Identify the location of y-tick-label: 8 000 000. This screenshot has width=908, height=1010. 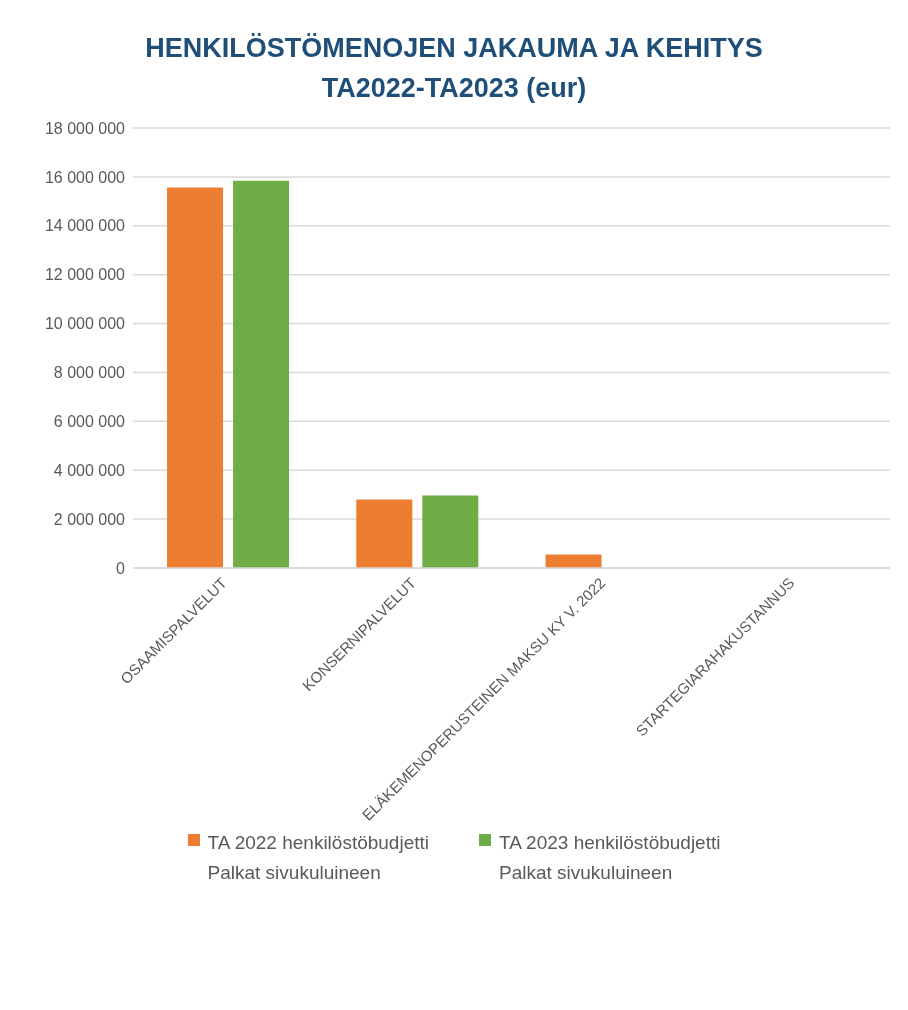
(89, 373).